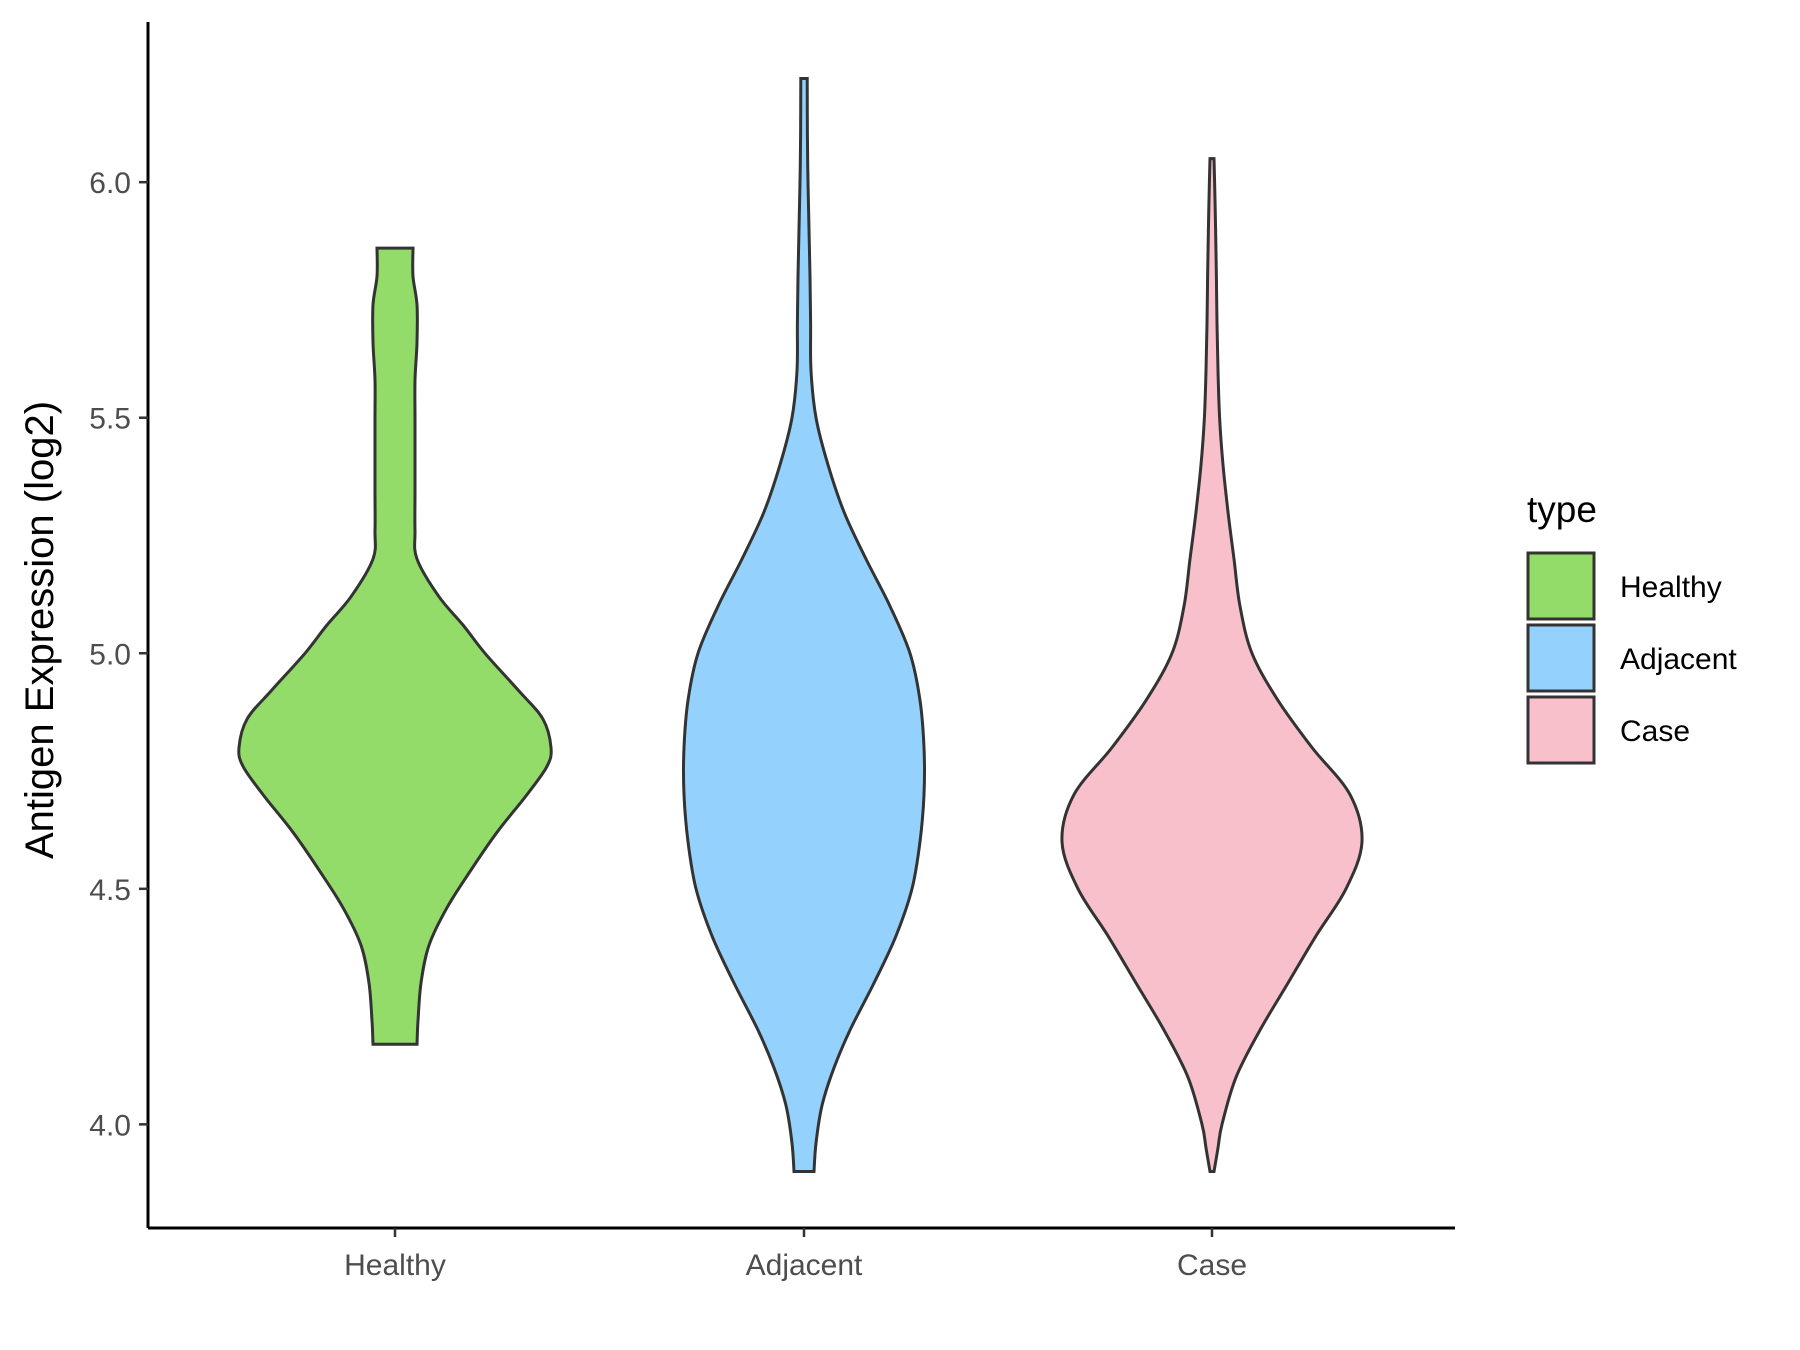 This screenshot has height=1350, width=1800. I want to click on x-axis: Healthy Adjacent Case, so click(801, 1254).